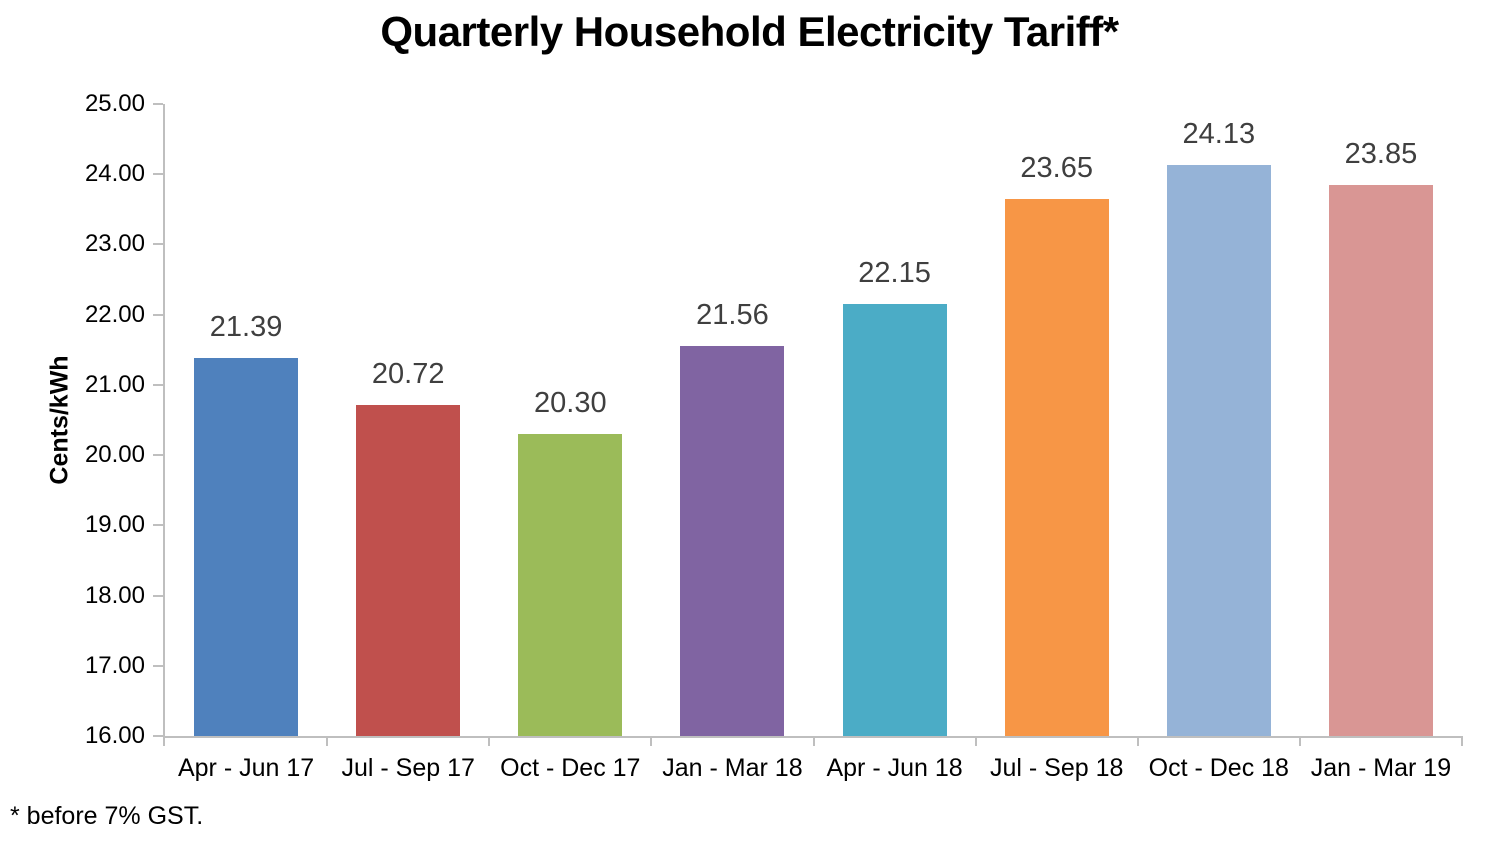 The image size is (1499, 850). I want to click on bar-value-label: 20.30, so click(570, 403).